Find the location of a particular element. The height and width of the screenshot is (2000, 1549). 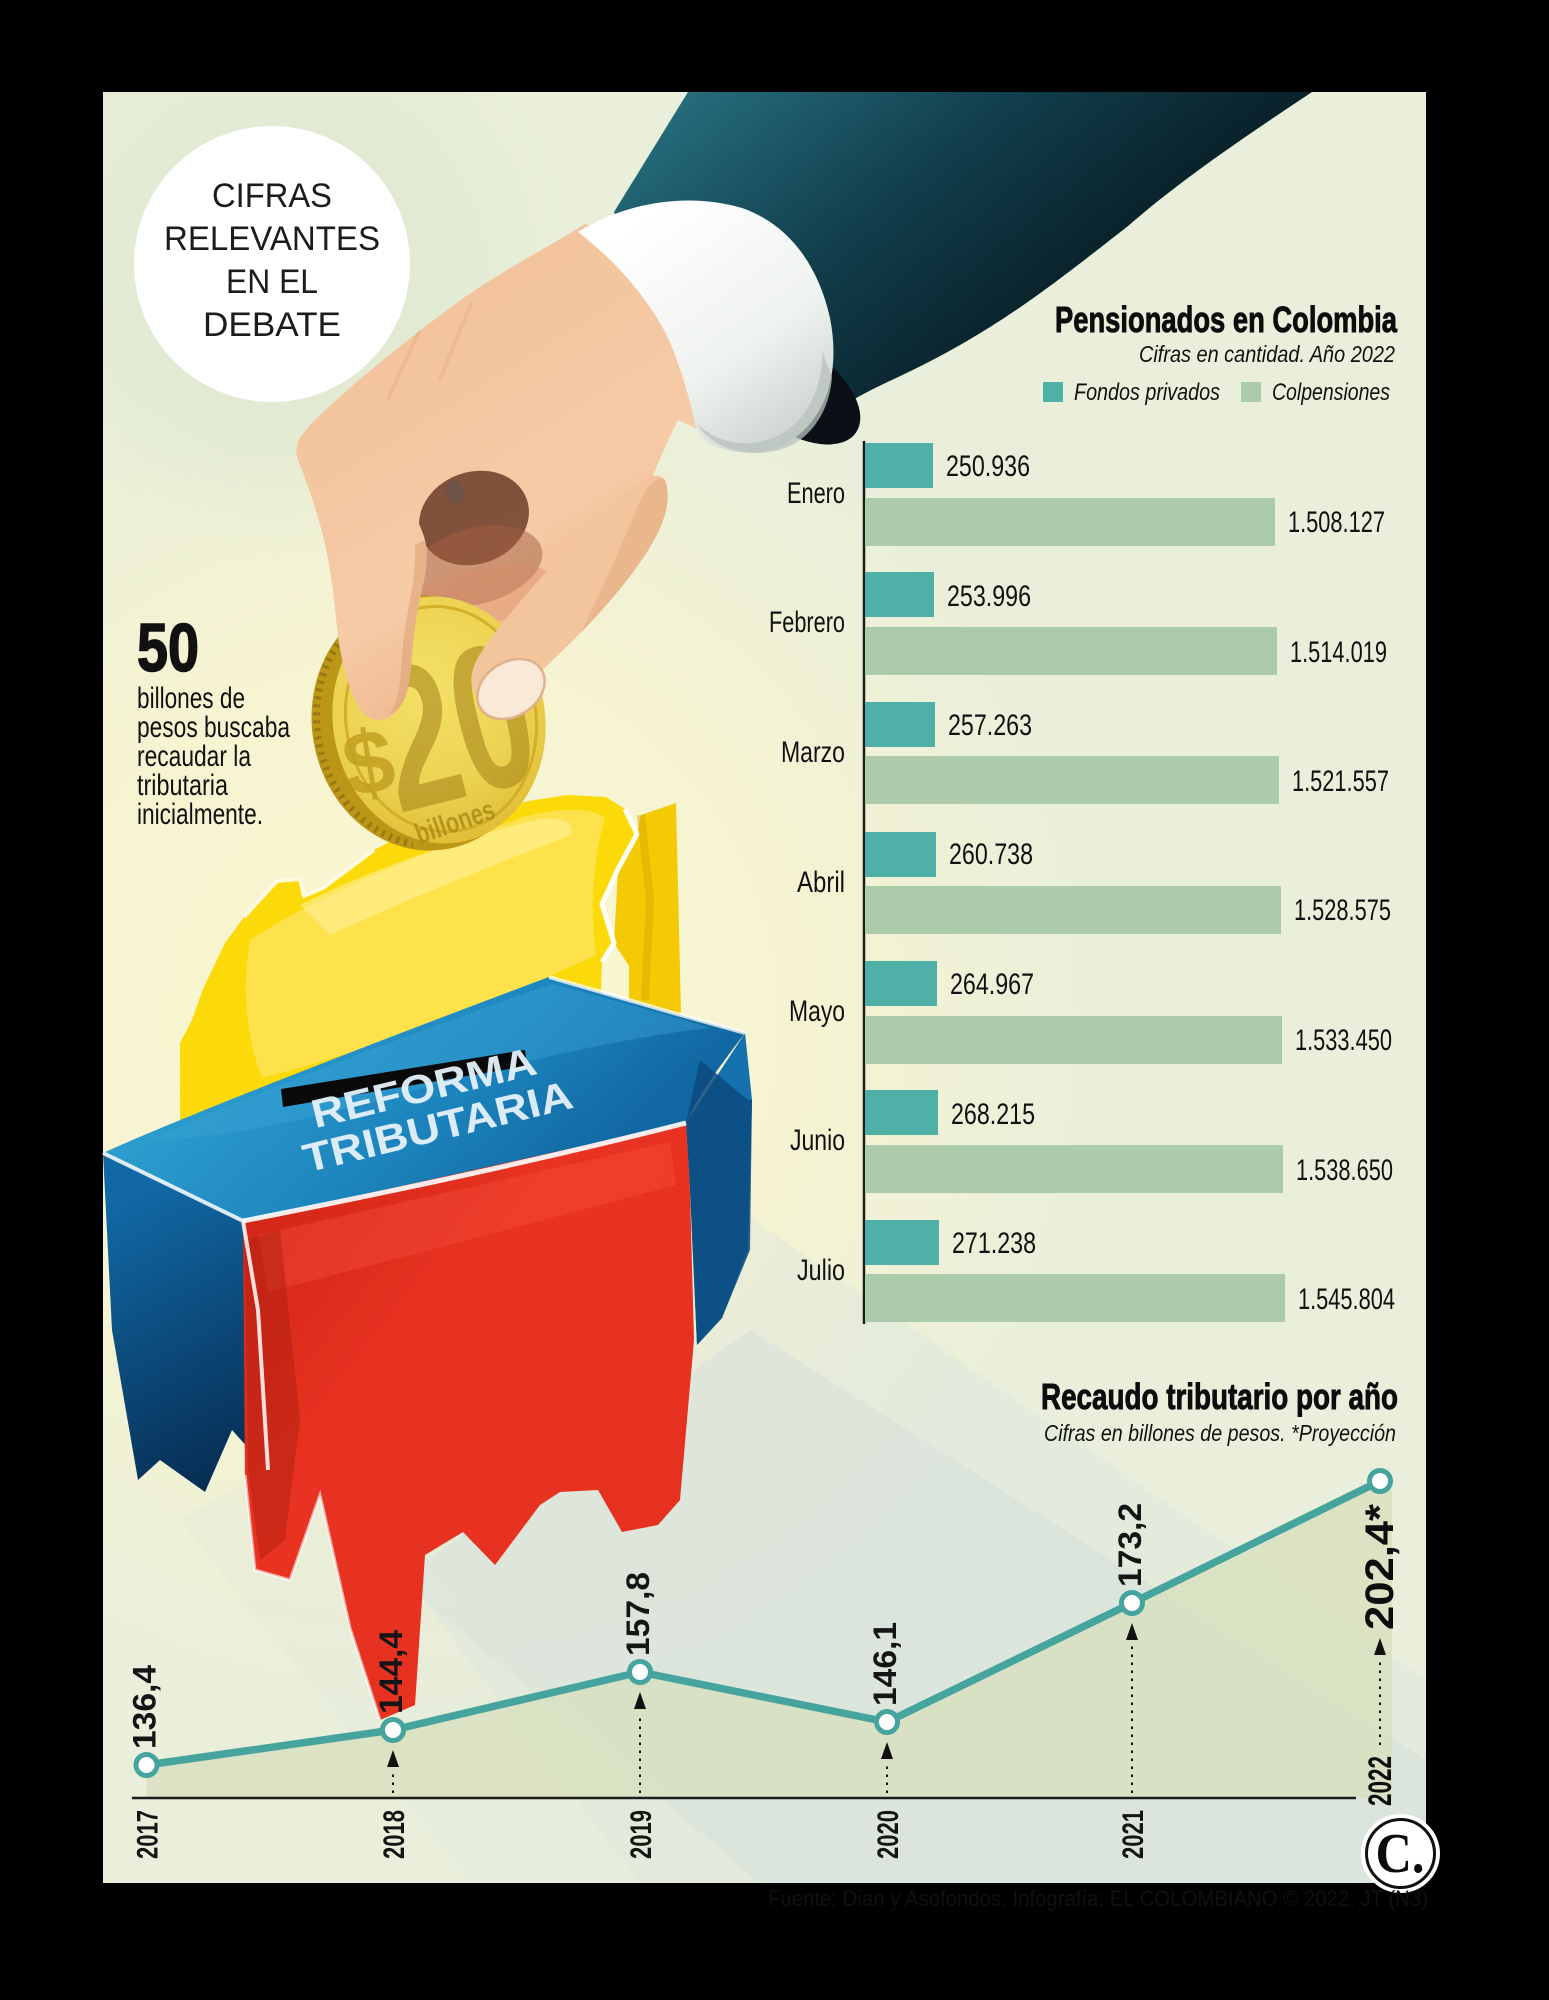

svg-text: billones de is located at coordinates (191, 698).